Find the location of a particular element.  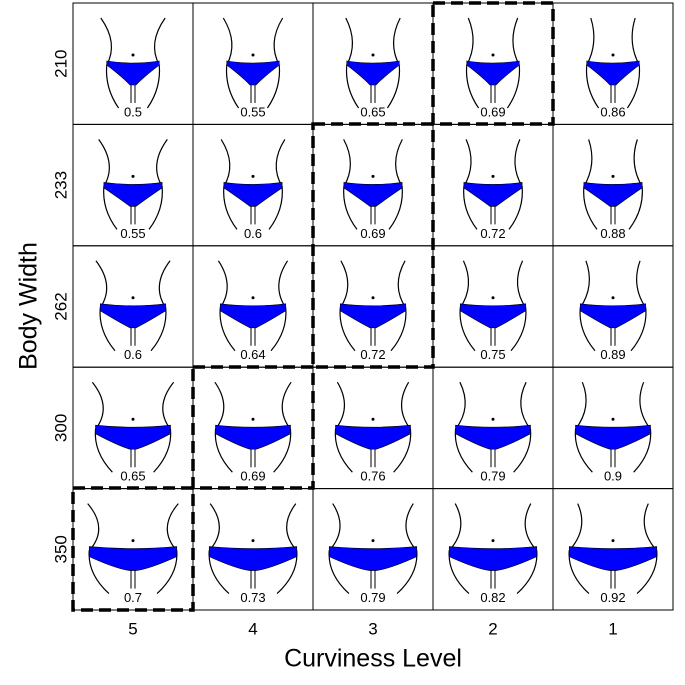

cell-value: 0.9 is located at coordinates (613, 476).